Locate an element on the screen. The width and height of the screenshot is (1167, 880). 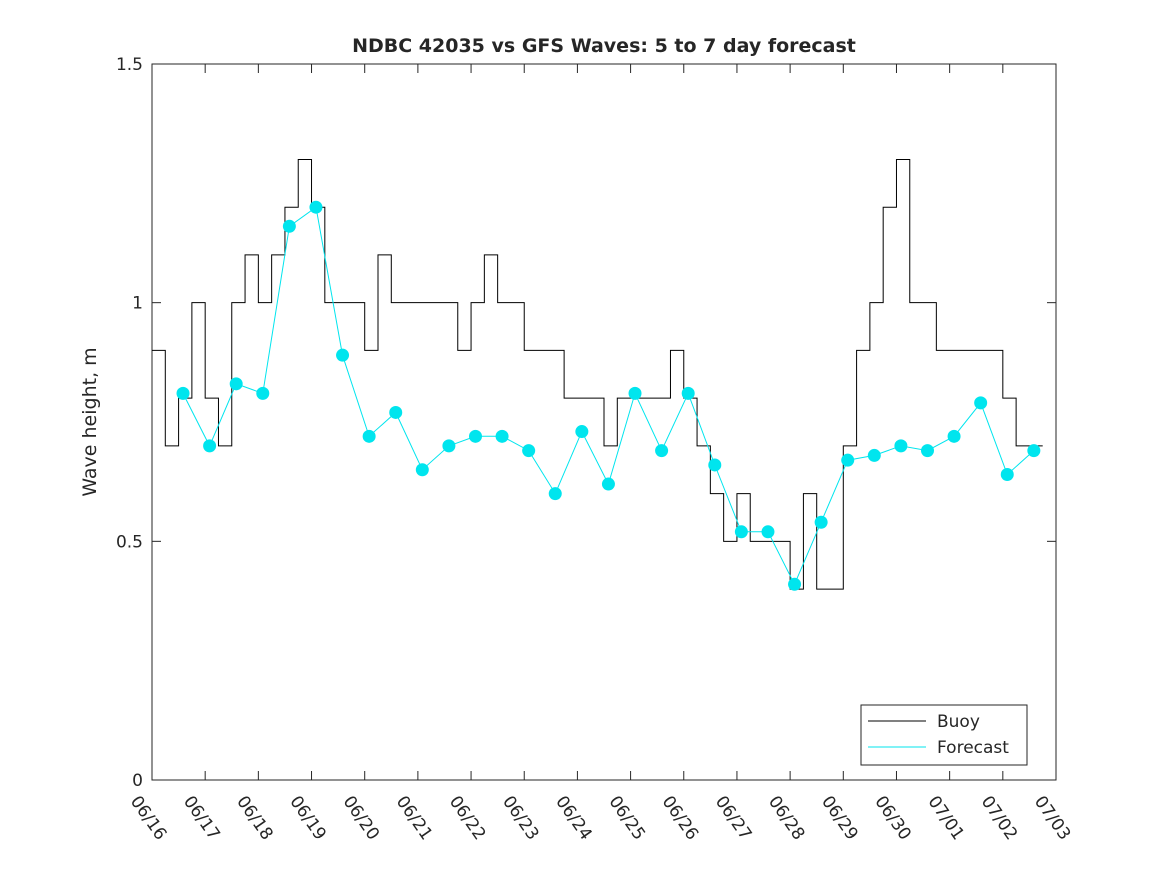
y-tick-label: 0 is located at coordinates (137, 781).